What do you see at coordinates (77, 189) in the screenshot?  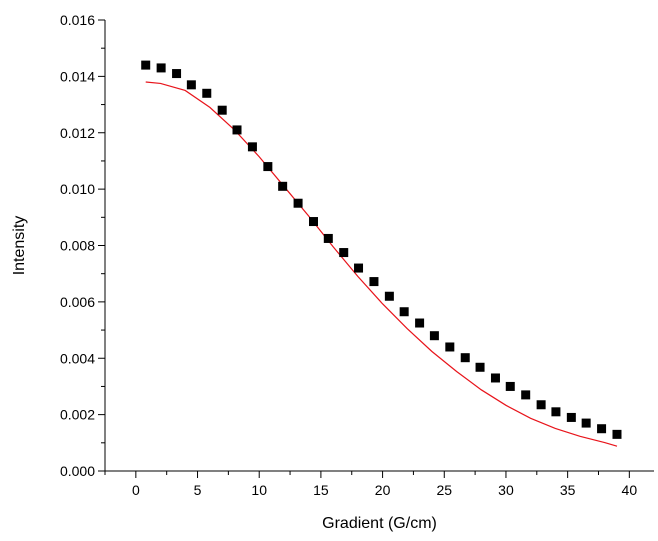 I see `y-tick-label: 0.010` at bounding box center [77, 189].